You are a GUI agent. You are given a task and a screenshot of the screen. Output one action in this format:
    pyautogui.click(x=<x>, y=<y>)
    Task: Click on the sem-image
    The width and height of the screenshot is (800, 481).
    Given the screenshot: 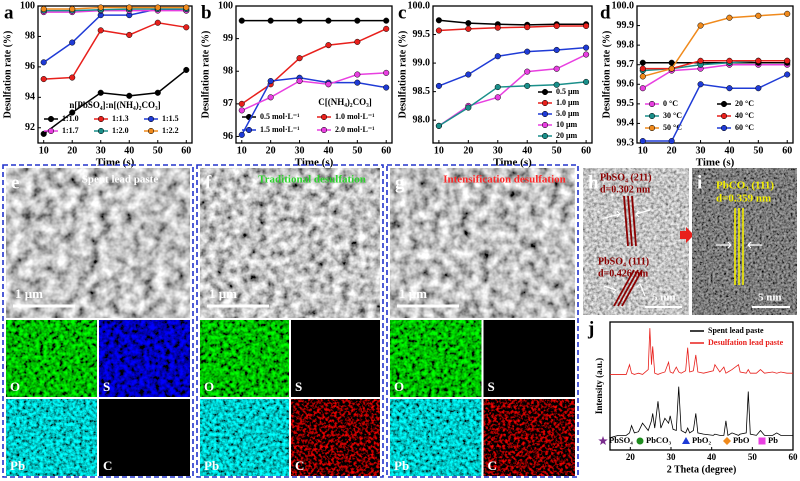 What is the action you would take?
    pyautogui.click(x=98, y=243)
    